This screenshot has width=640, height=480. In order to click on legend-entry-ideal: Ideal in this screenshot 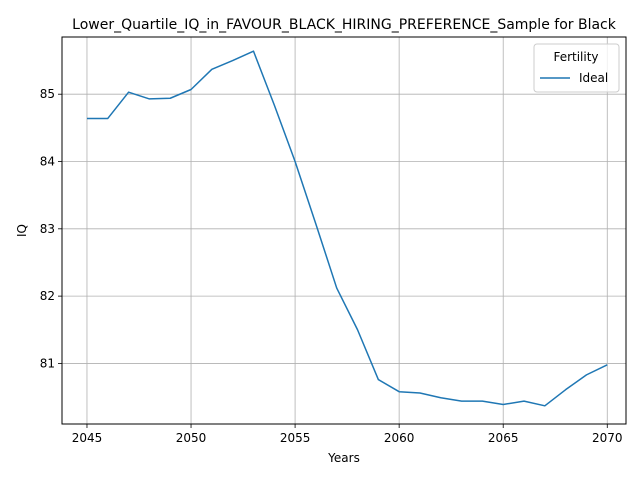, I will do `click(593, 78)`.